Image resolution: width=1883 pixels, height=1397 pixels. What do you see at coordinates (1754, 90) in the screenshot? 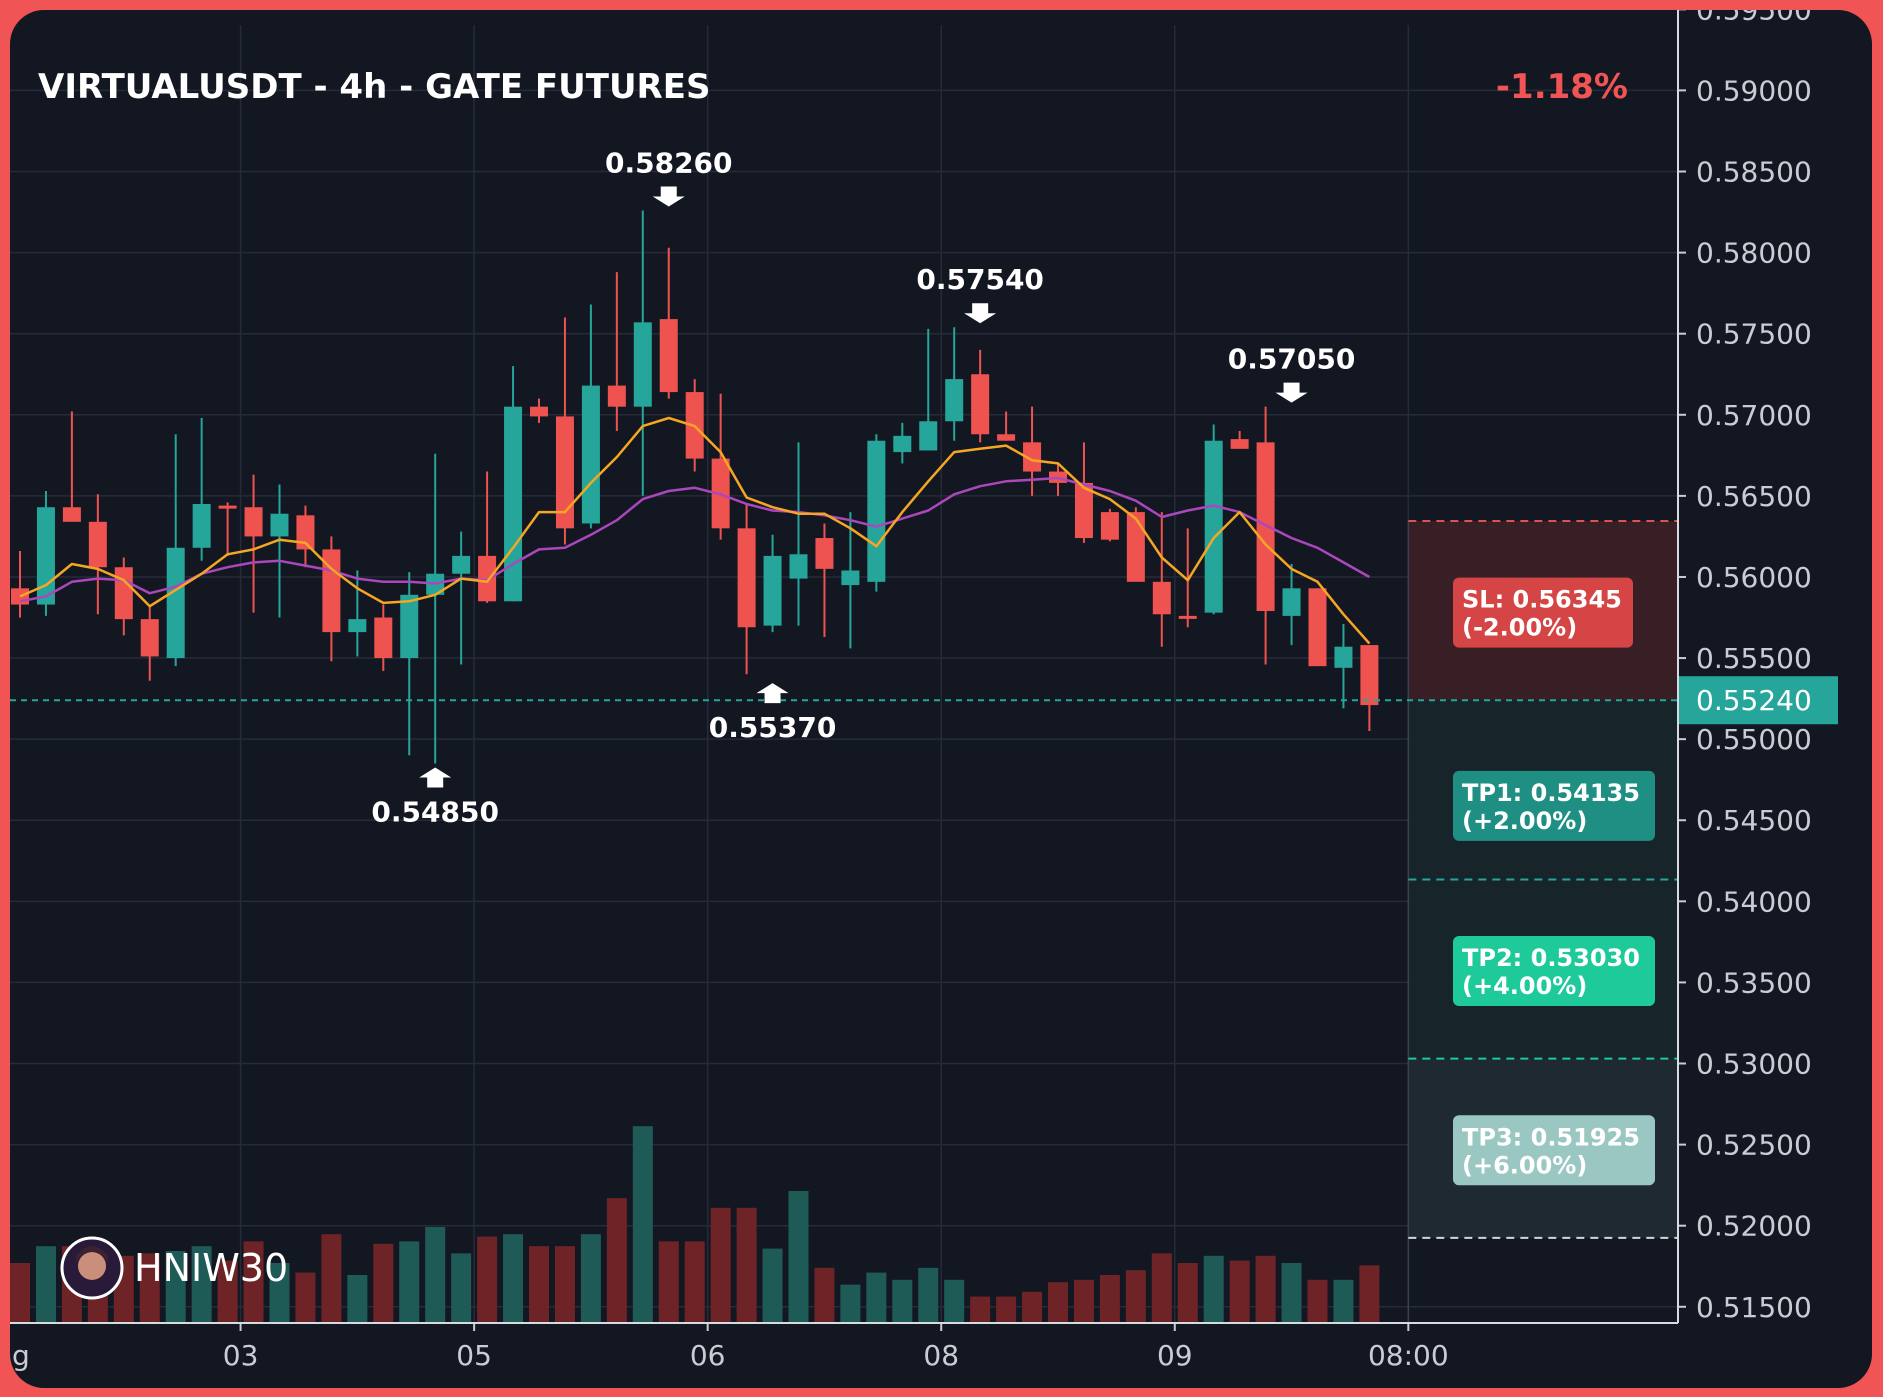
I see `y-tick-label: 0.59000` at bounding box center [1754, 90].